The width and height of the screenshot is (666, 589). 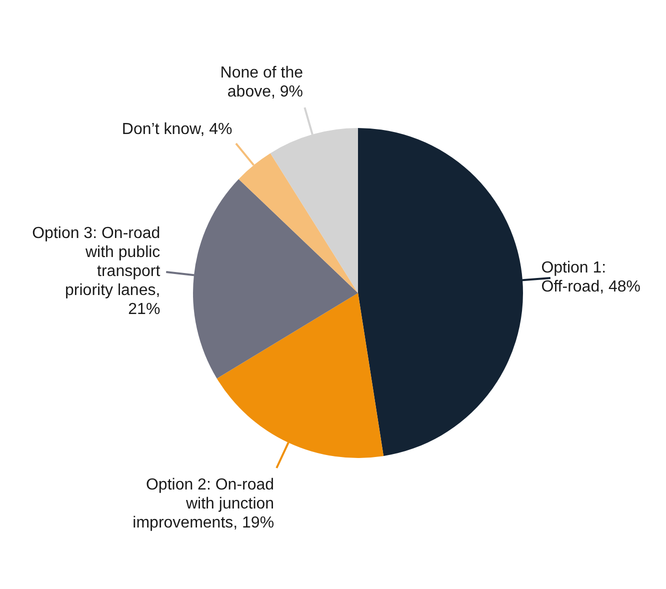 What do you see at coordinates (591, 278) in the screenshot?
I see `slice-label: Option 1: Off-road, 48%` at bounding box center [591, 278].